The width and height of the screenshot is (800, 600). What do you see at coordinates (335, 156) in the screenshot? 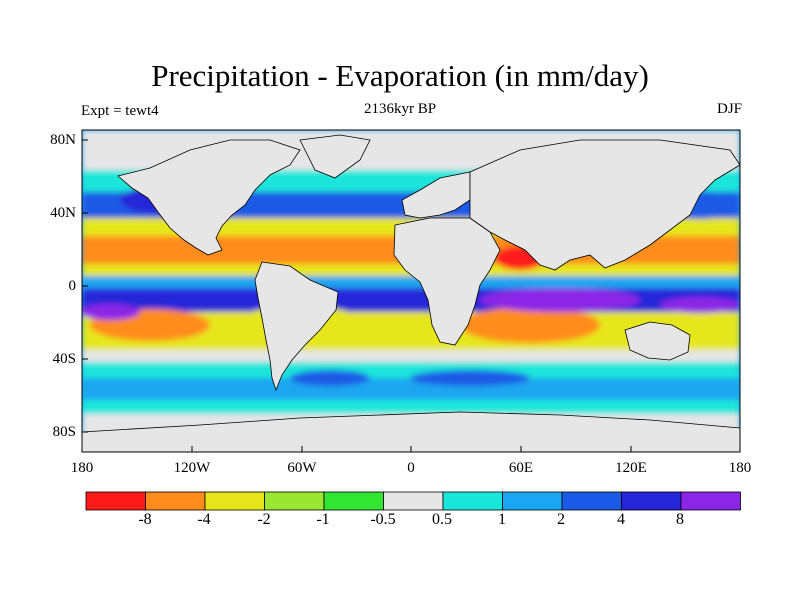
I see `greenland` at bounding box center [335, 156].